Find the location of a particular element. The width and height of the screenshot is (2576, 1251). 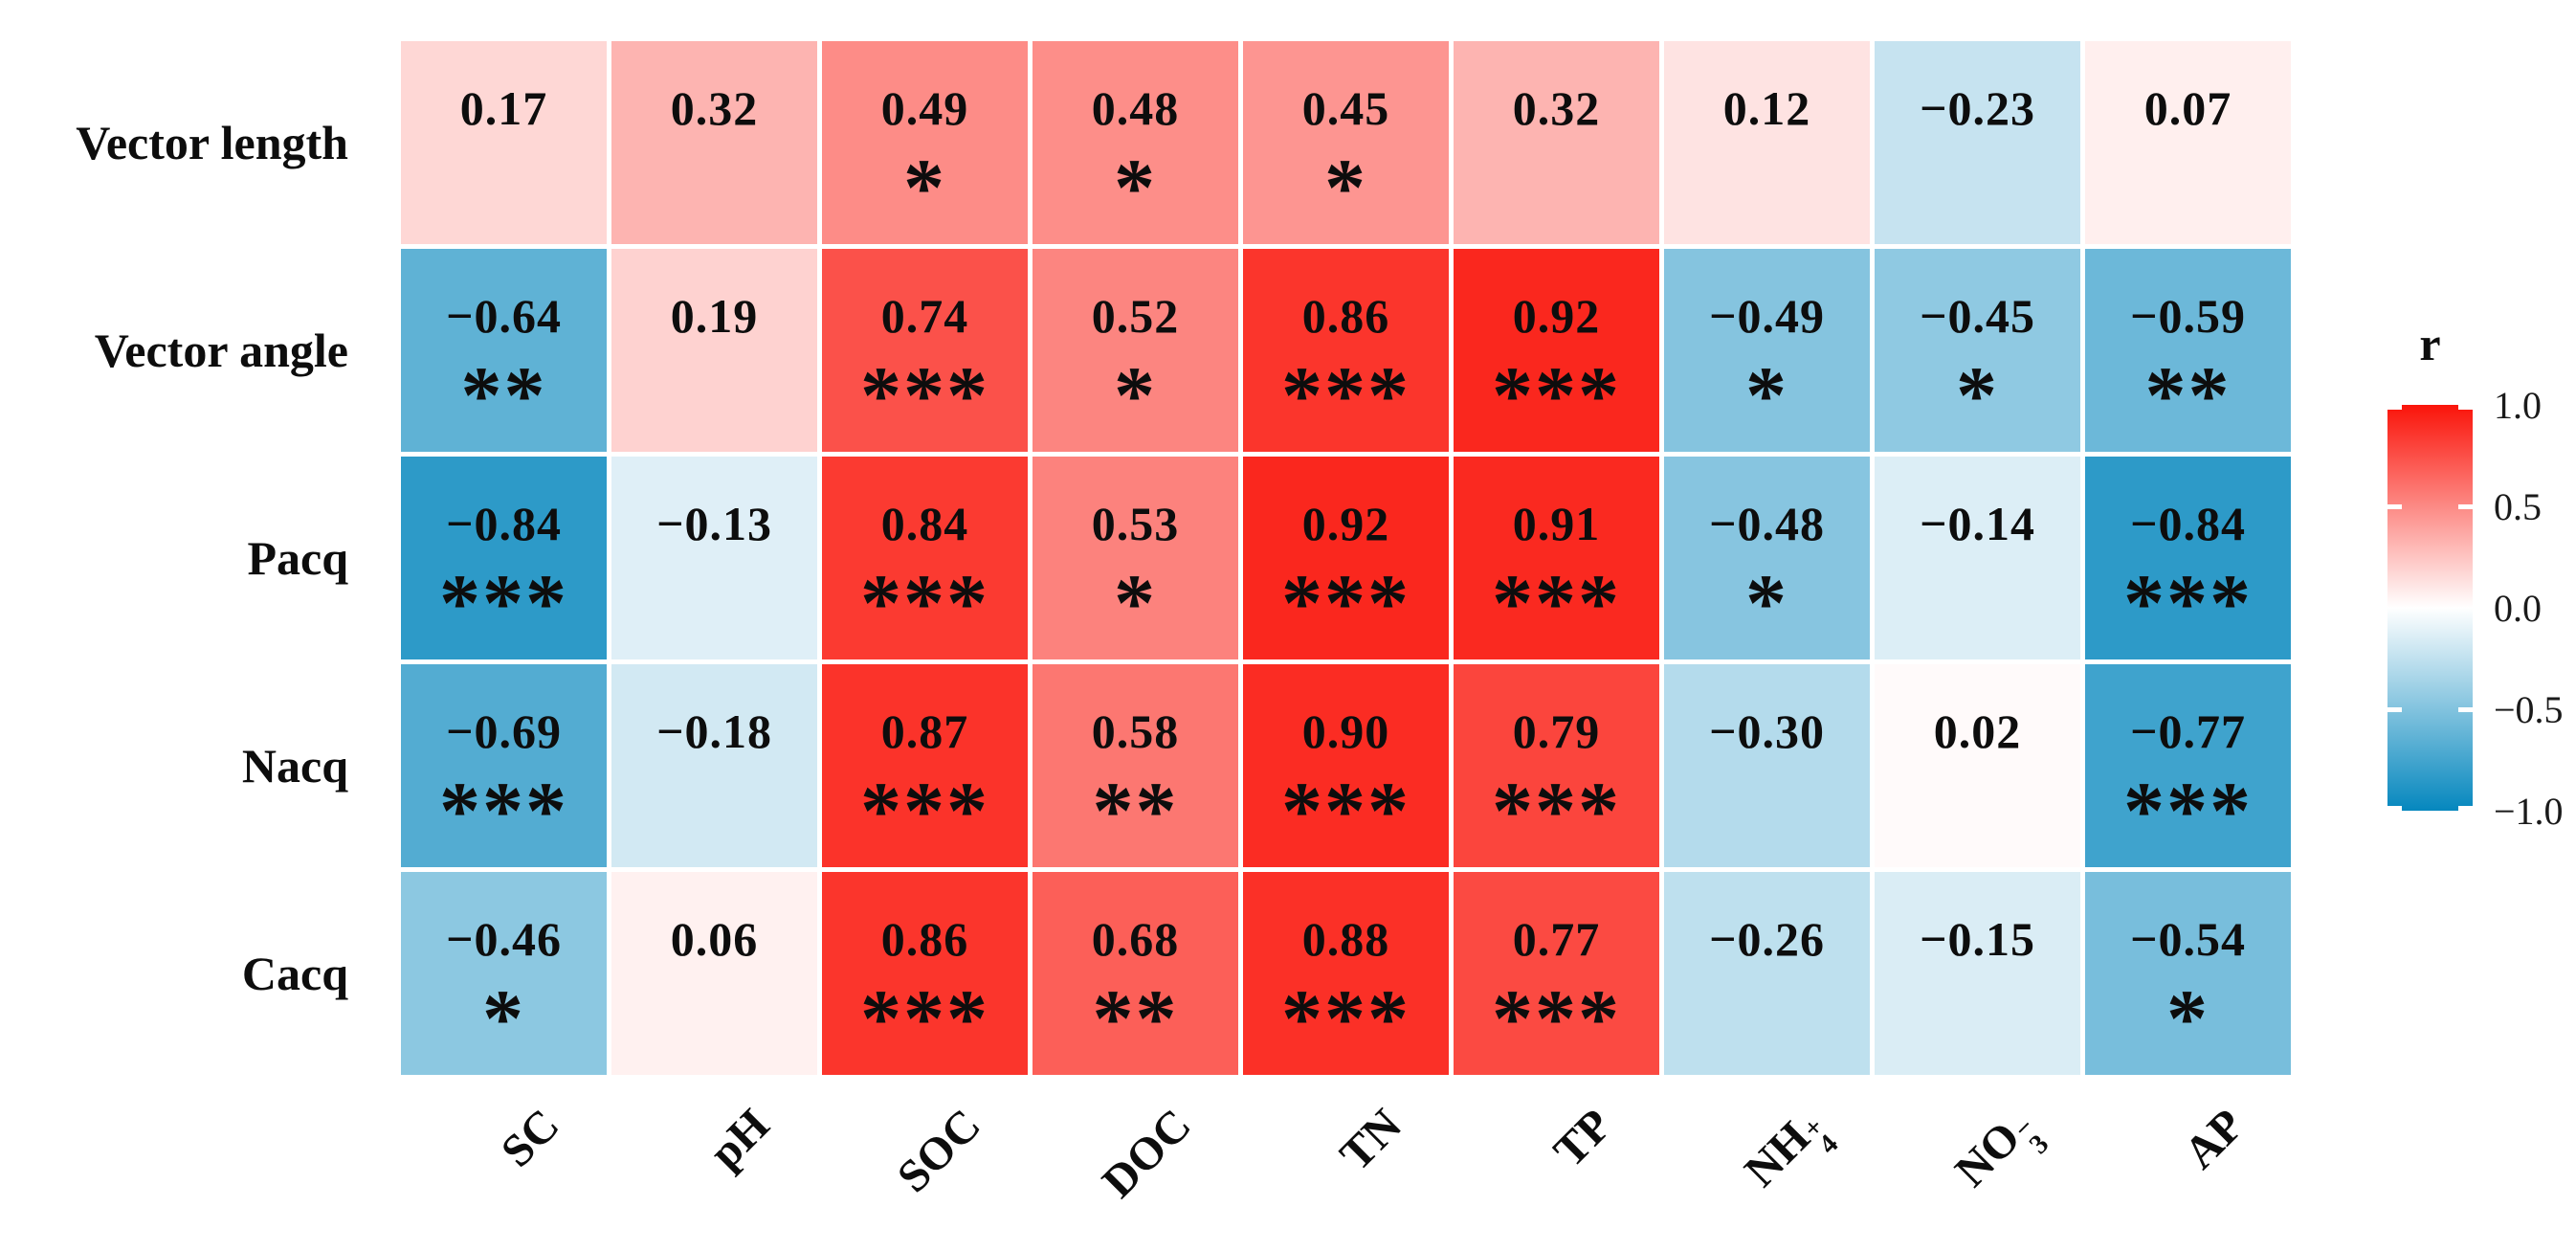

cell-value: 0.74 is located at coordinates (924, 315).